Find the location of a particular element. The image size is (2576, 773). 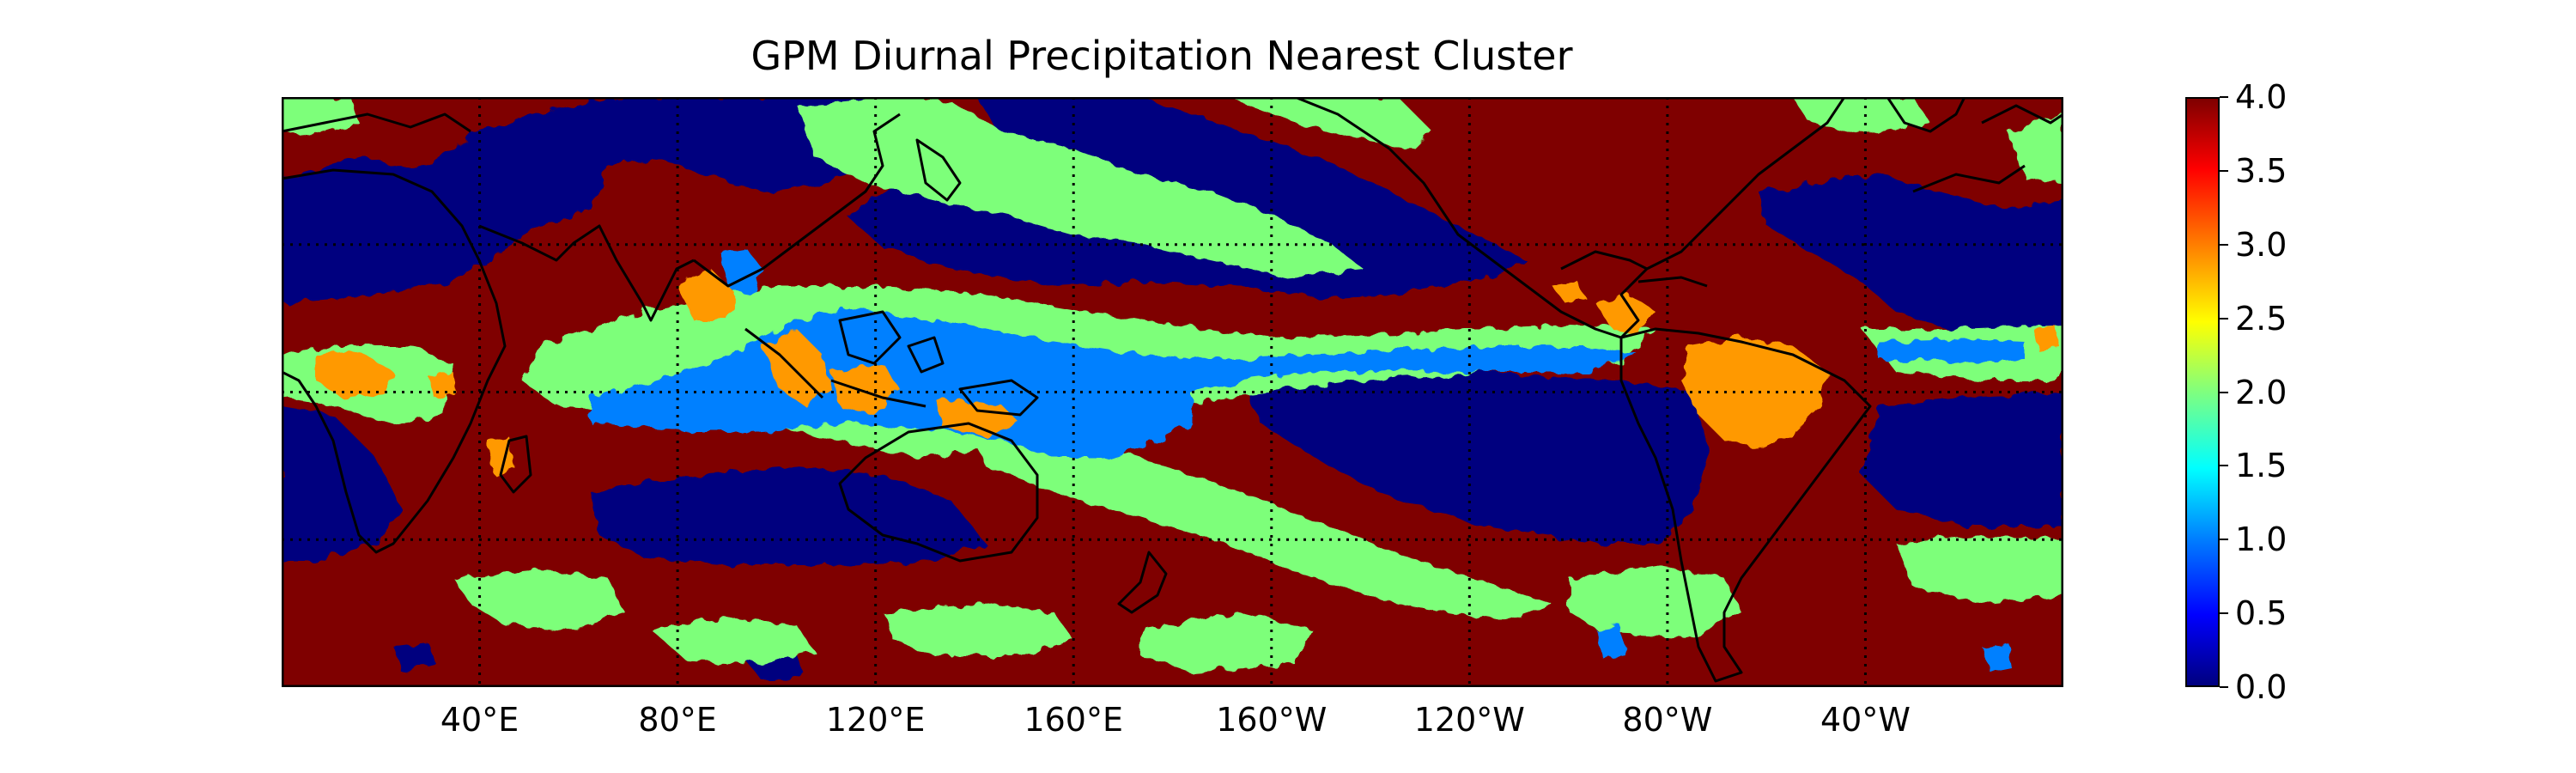

colorbar-tick-label: 1.0 is located at coordinates (2261, 539).